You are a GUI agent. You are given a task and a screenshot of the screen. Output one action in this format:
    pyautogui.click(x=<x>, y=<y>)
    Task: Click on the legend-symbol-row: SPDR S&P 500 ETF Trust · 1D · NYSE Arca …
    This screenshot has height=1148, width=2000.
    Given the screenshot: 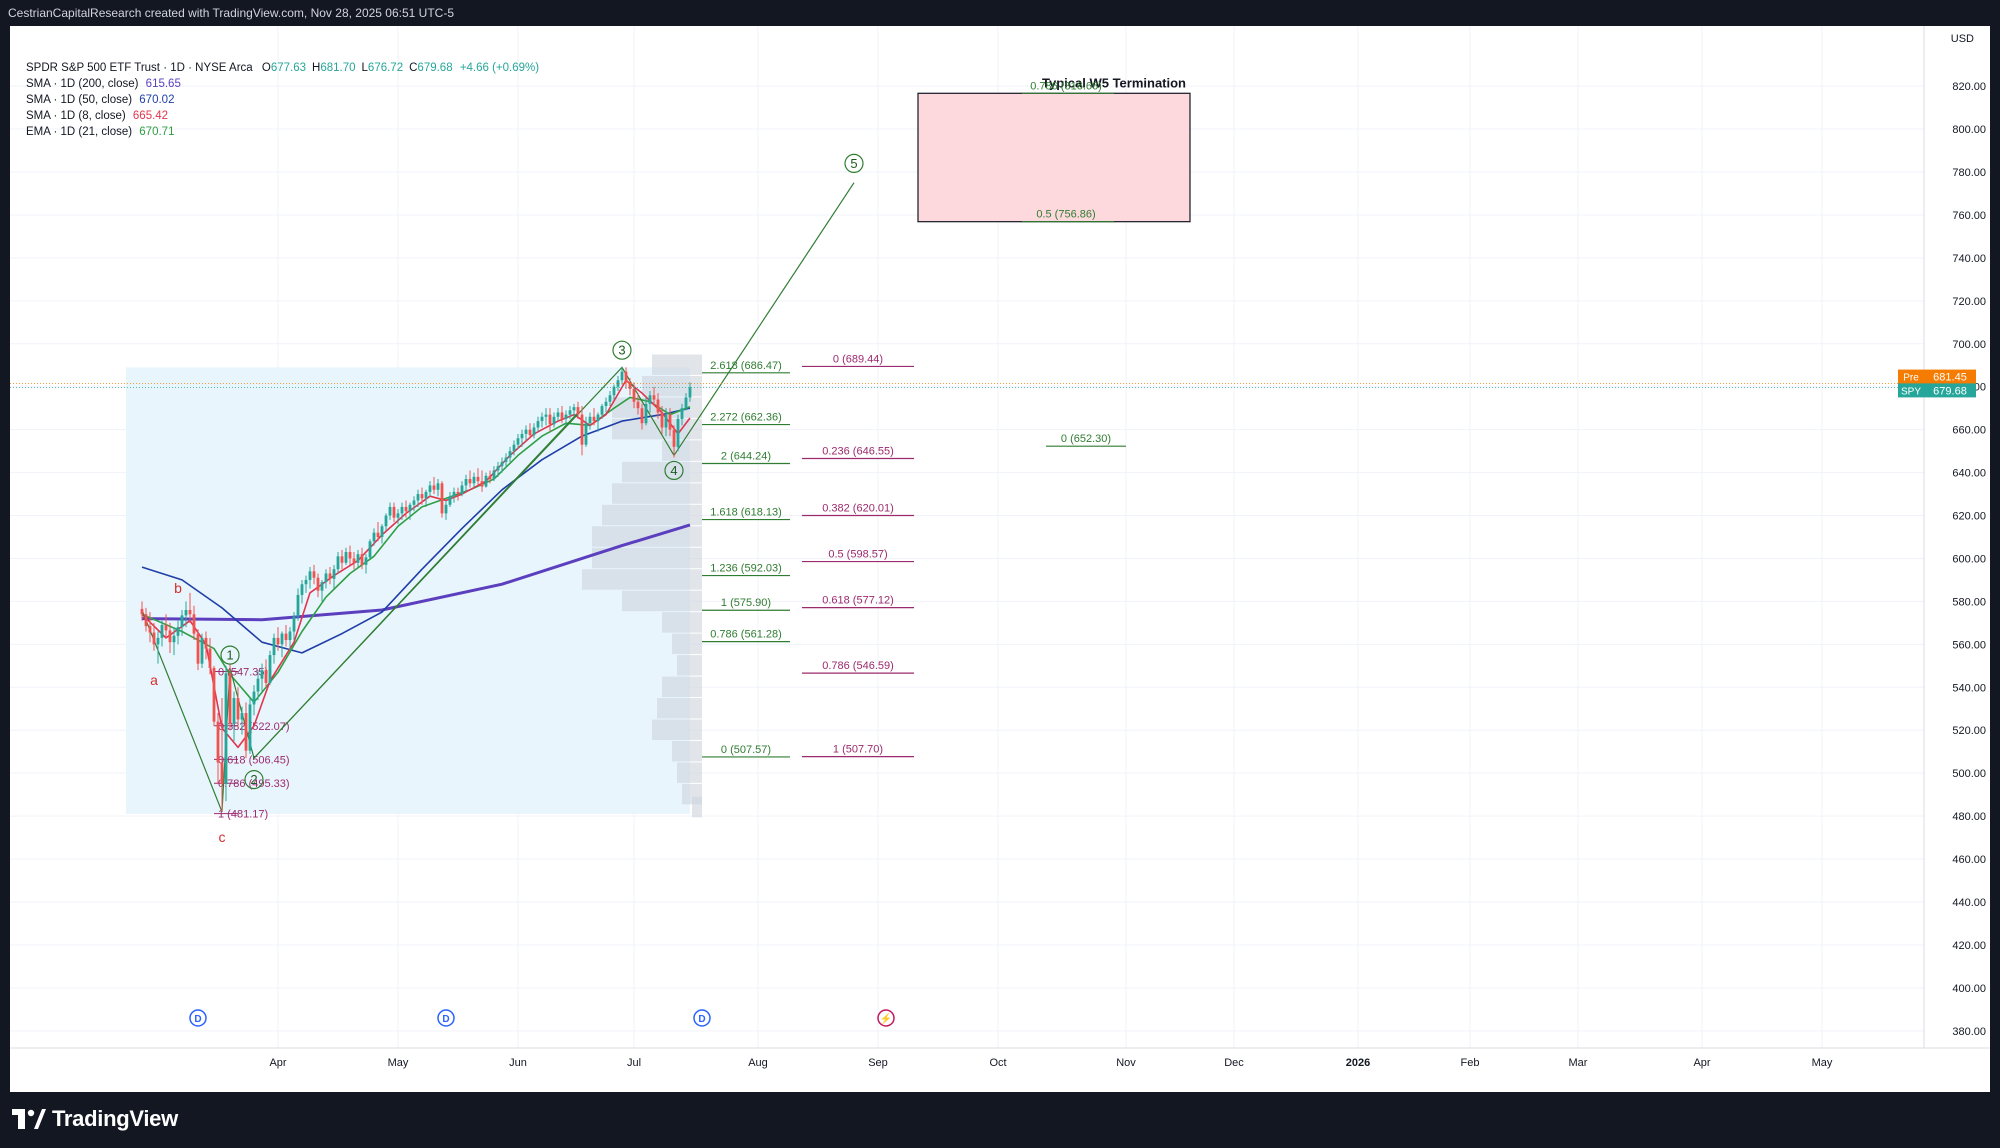 What is the action you would take?
    pyautogui.click(x=282, y=68)
    